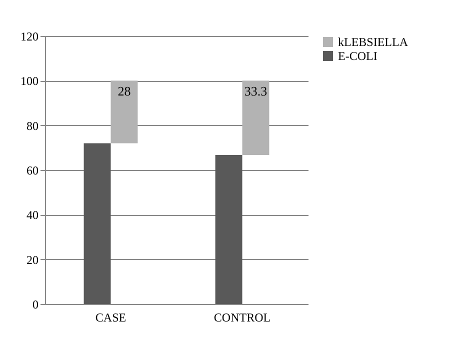 Image resolution: width=449 pixels, height=342 pixels. I want to click on y-tick-label: 60, so click(32, 171).